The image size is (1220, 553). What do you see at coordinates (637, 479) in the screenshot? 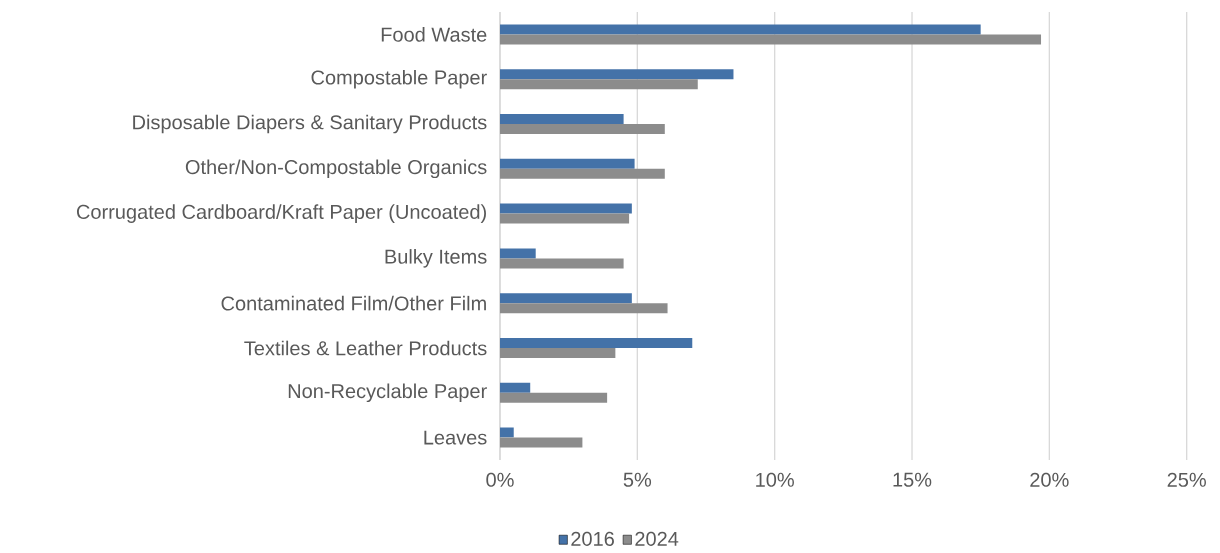
I see `x-tick-label: 5%` at bounding box center [637, 479].